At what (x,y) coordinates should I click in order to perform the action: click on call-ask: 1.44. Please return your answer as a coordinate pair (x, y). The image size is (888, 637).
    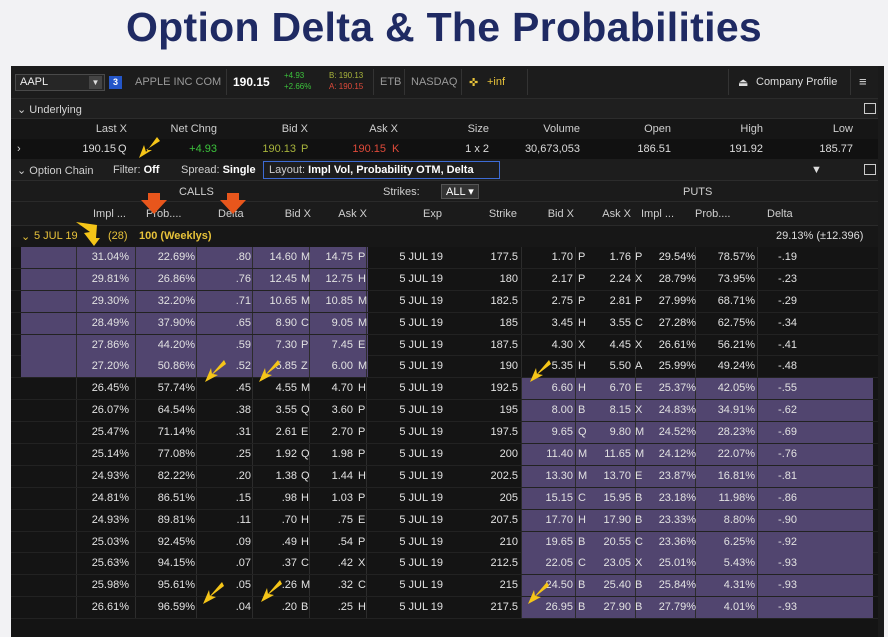
    Looking at the image, I should click on (342, 475).